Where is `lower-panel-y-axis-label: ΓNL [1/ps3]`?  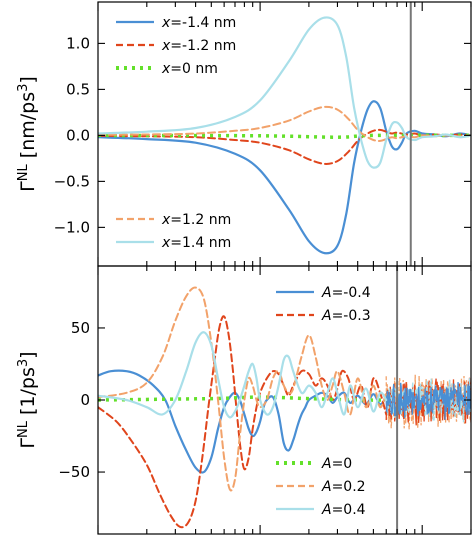
lower-panel-y-axis-label: ΓNL [1/ps3] is located at coordinates (27, 399).